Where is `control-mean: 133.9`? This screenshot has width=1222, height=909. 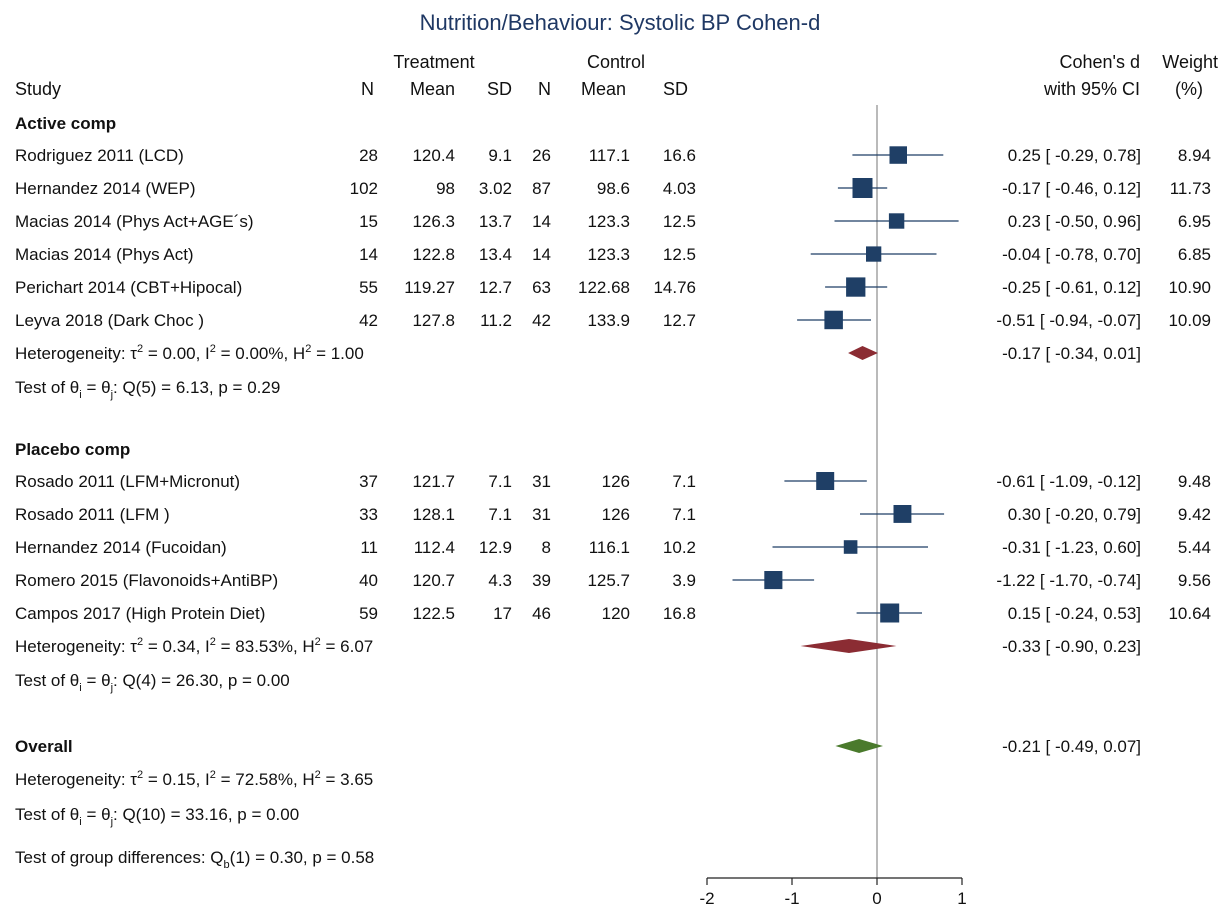 control-mean: 133.9 is located at coordinates (608, 320).